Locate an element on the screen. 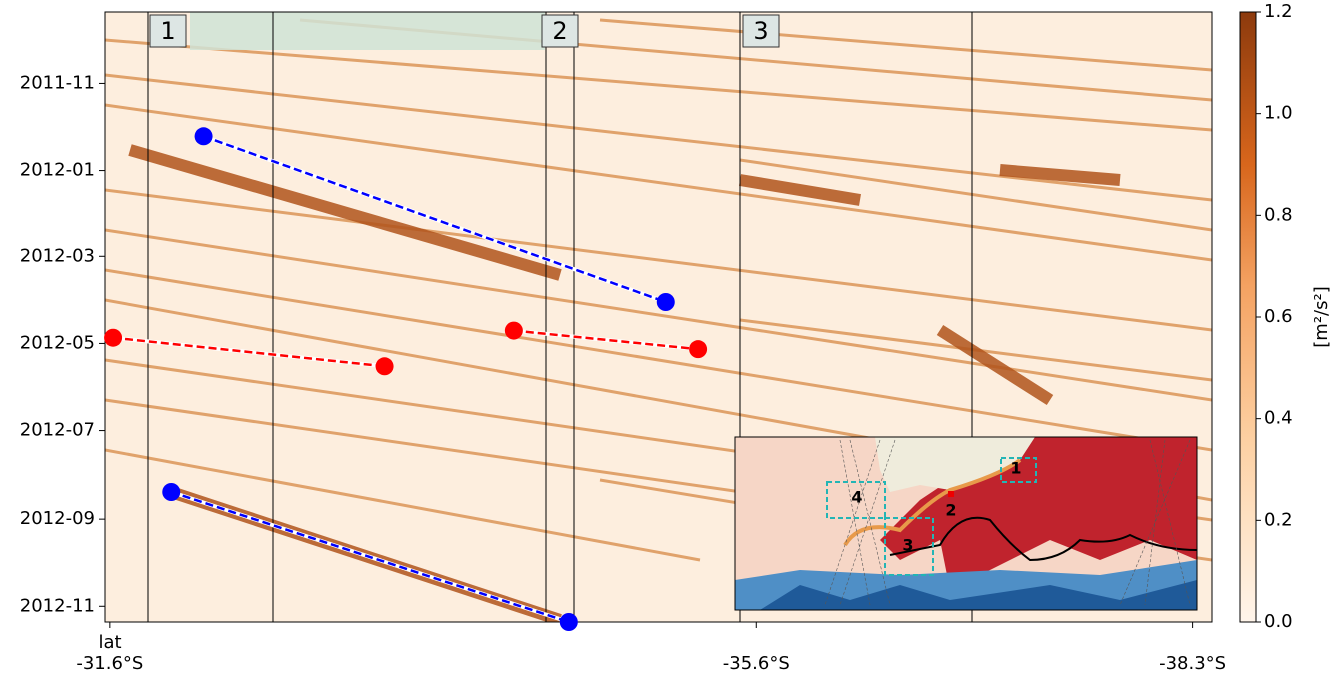 This screenshot has width=1340, height=685. colorbar-tick-label: 1.0 is located at coordinates (1278, 113).